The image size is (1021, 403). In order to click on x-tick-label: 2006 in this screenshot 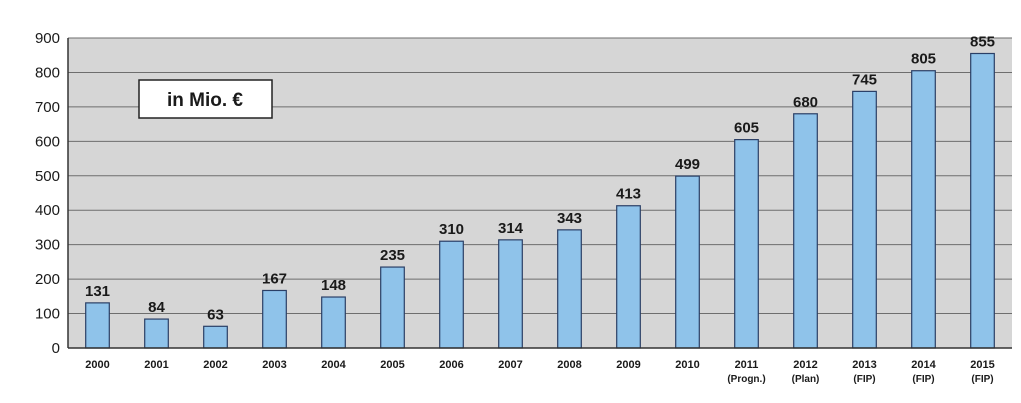, I will do `click(451, 365)`.